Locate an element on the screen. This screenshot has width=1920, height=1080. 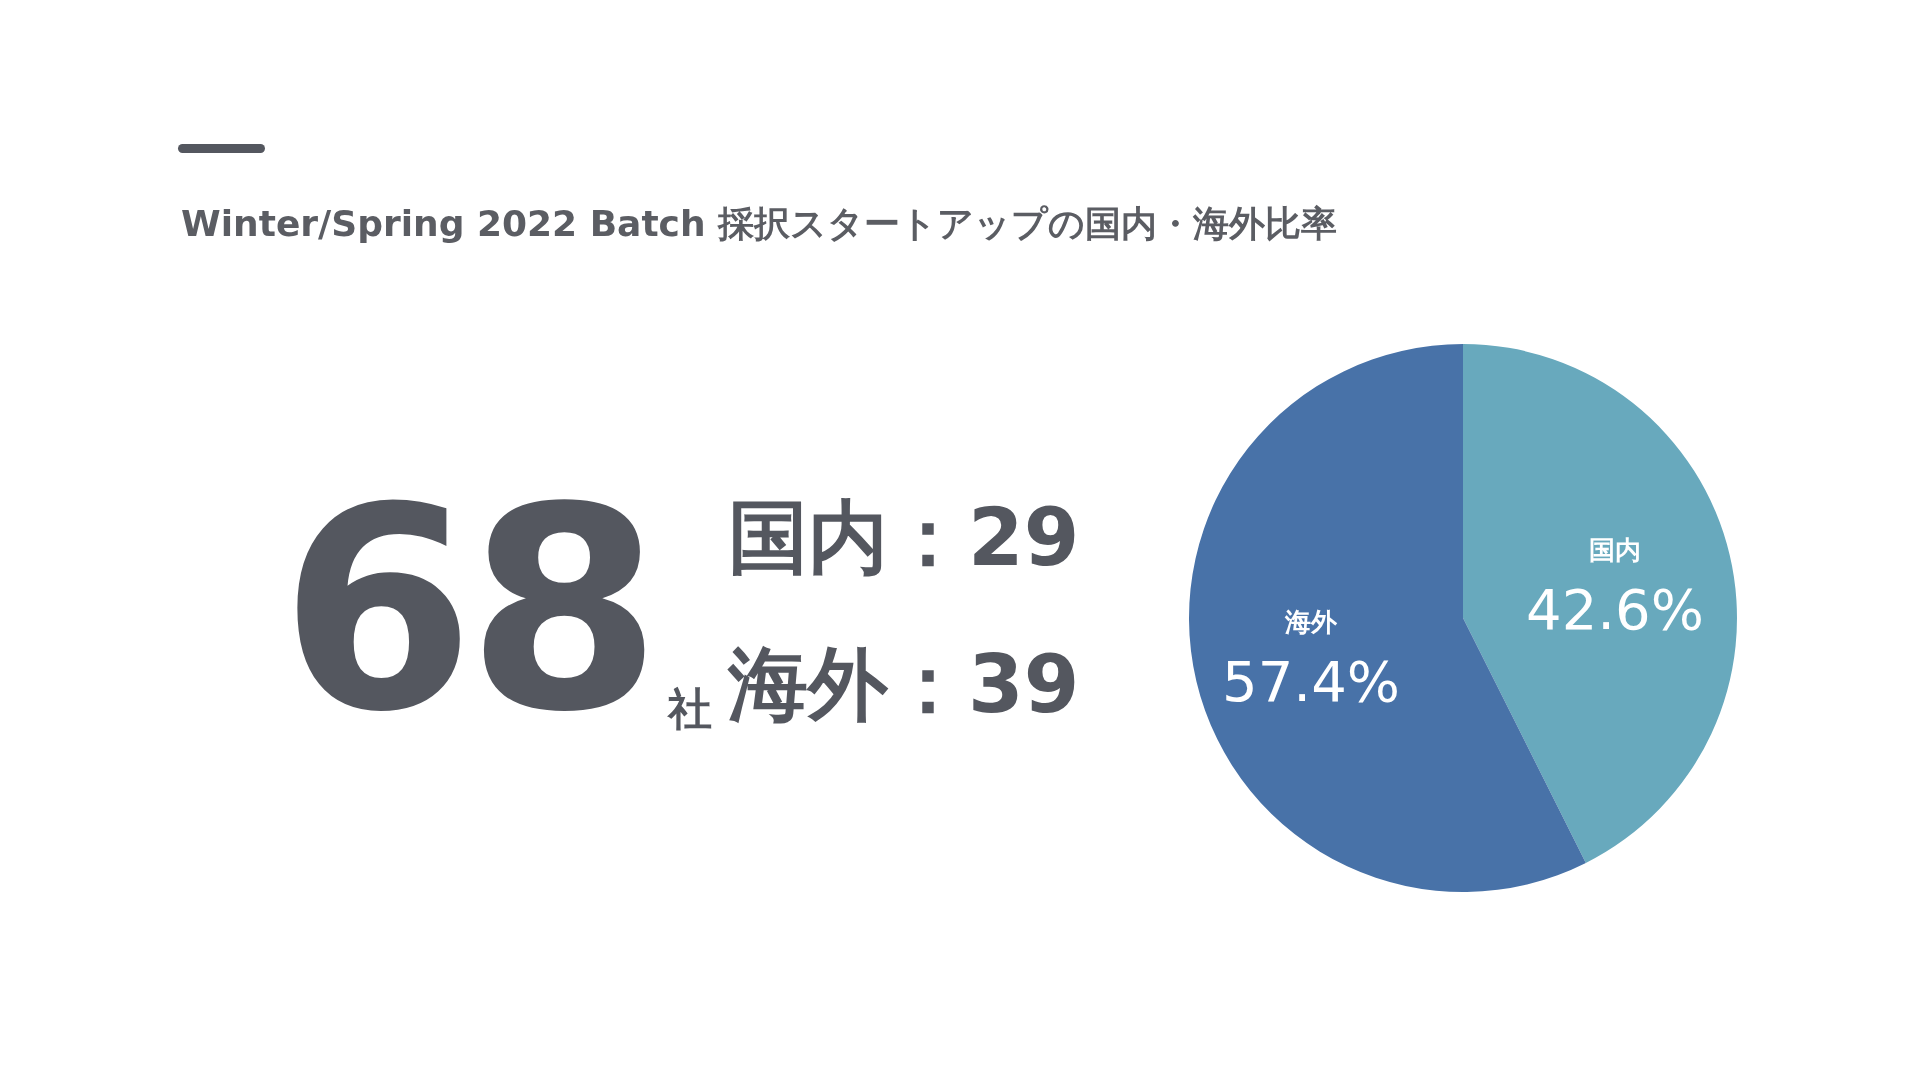
text: 社 is located at coordinates (690, 709).